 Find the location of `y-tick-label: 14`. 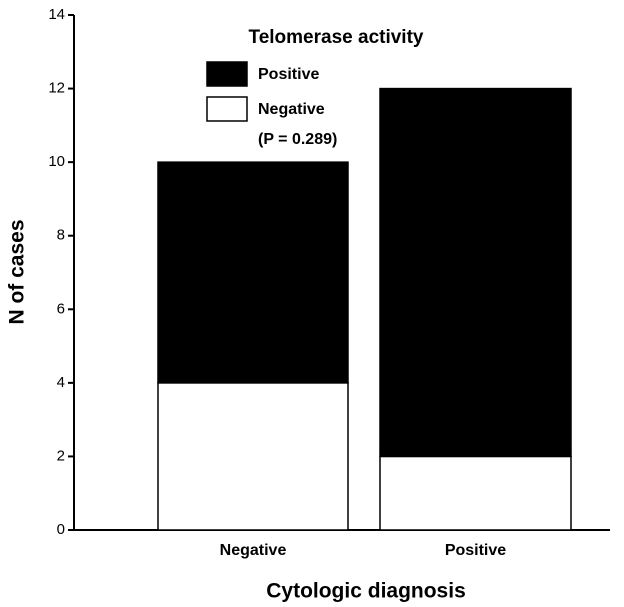

y-tick-label: 14 is located at coordinates (56, 14).